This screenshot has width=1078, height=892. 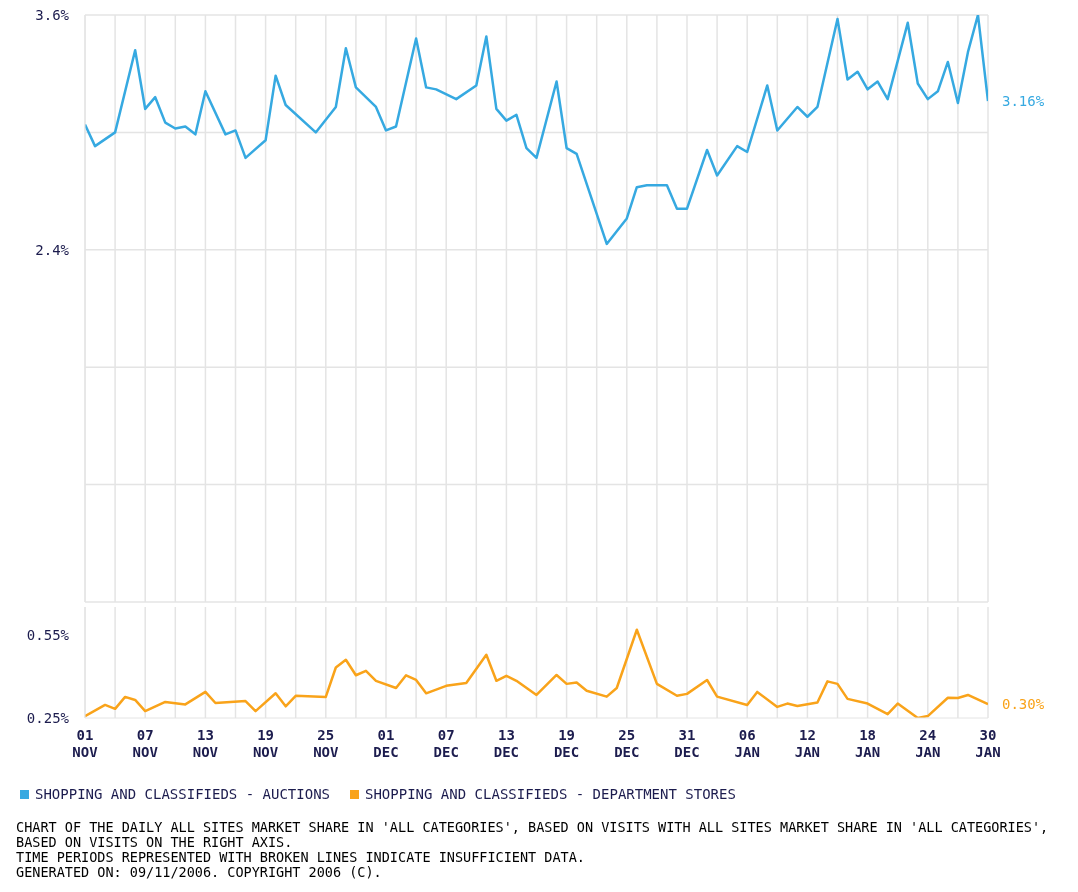 What do you see at coordinates (747, 743) in the screenshot?
I see `x-tick-label: 06 JAN` at bounding box center [747, 743].